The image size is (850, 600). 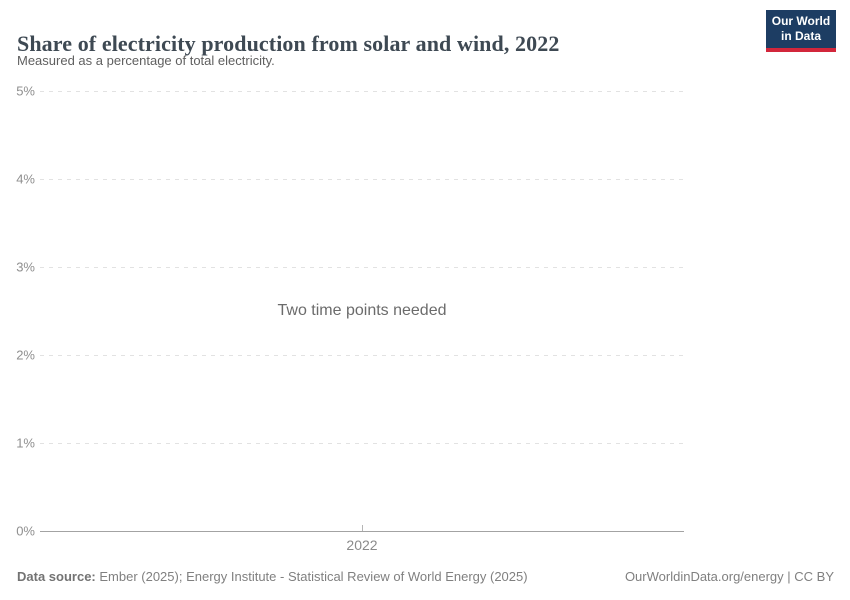 I want to click on owid-logo-line1: Our World, so click(x=801, y=21).